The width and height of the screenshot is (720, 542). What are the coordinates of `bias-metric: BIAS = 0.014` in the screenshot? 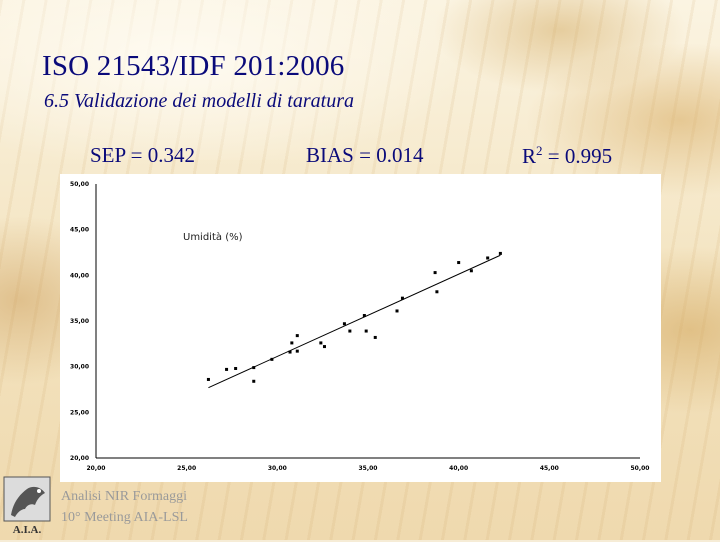 It's located at (365, 155).